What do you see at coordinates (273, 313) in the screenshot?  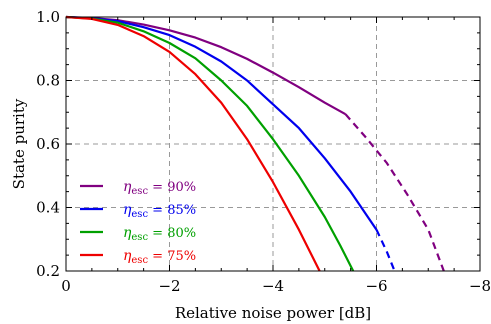 I see `x-axis-label: Relative noise power [dB]` at bounding box center [273, 313].